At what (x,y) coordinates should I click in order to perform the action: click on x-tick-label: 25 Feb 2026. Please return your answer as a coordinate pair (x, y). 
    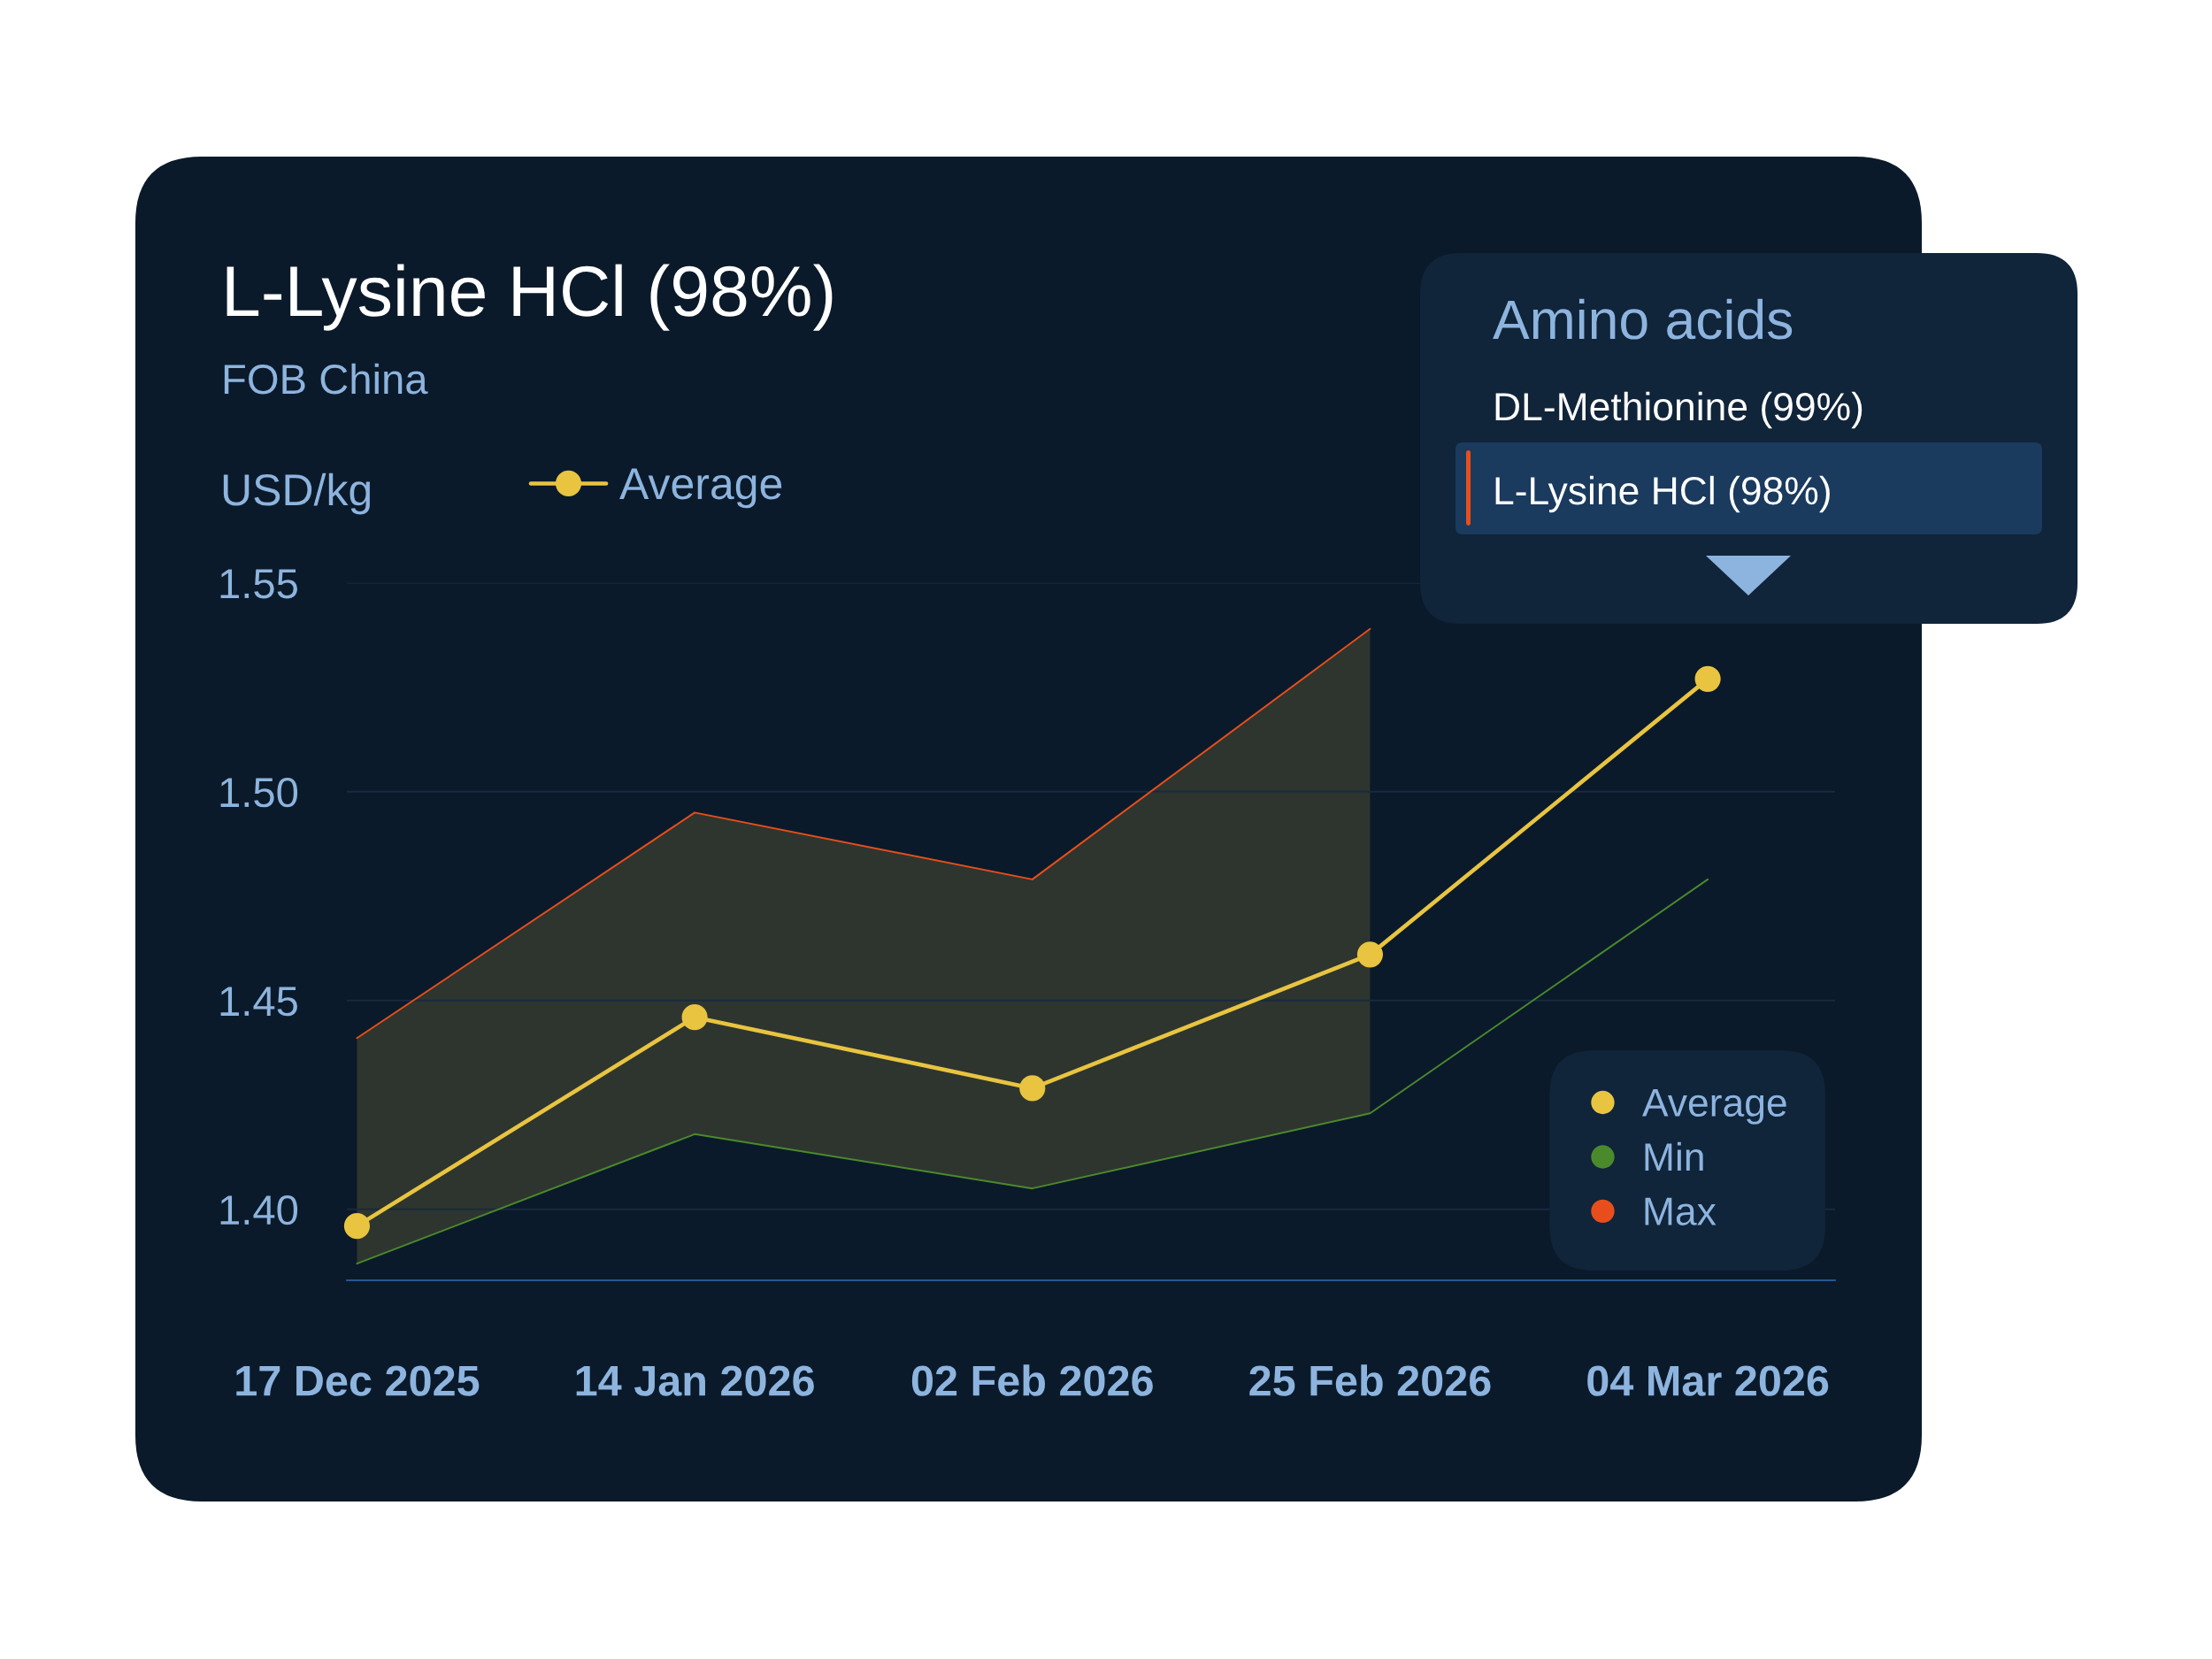
    Looking at the image, I should click on (1370, 1380).